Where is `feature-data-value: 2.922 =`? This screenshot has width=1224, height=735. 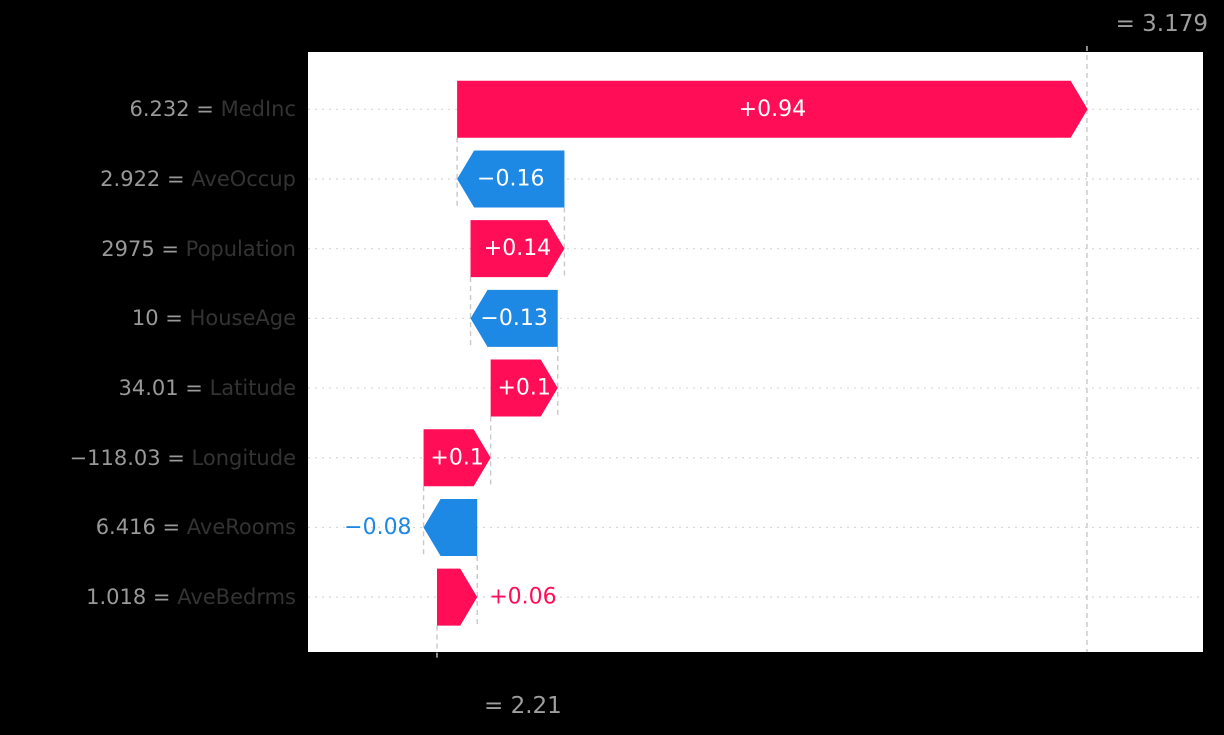
feature-data-value: 2.922 = is located at coordinates (146, 178).